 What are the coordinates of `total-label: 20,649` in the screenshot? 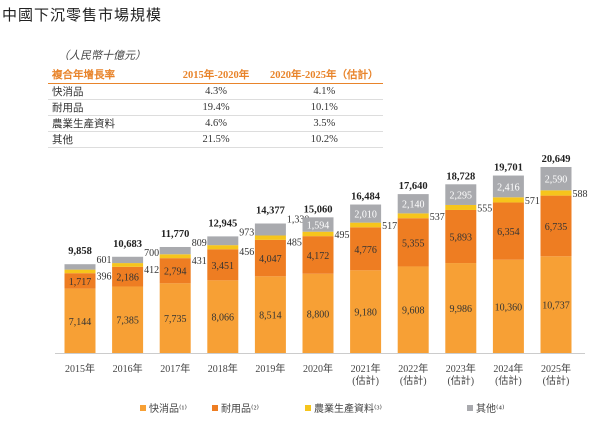 It's located at (556, 159).